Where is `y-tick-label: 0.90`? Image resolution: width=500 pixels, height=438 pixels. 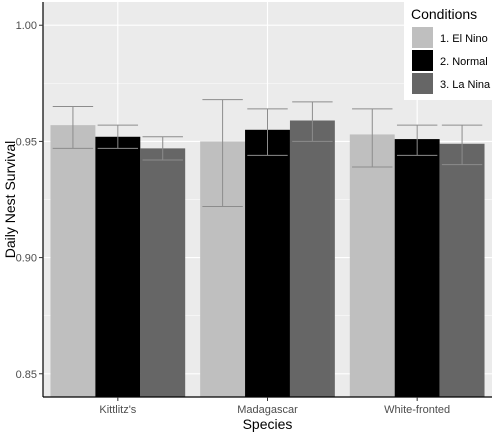
y-tick-label: 0.90 is located at coordinates (26, 259).